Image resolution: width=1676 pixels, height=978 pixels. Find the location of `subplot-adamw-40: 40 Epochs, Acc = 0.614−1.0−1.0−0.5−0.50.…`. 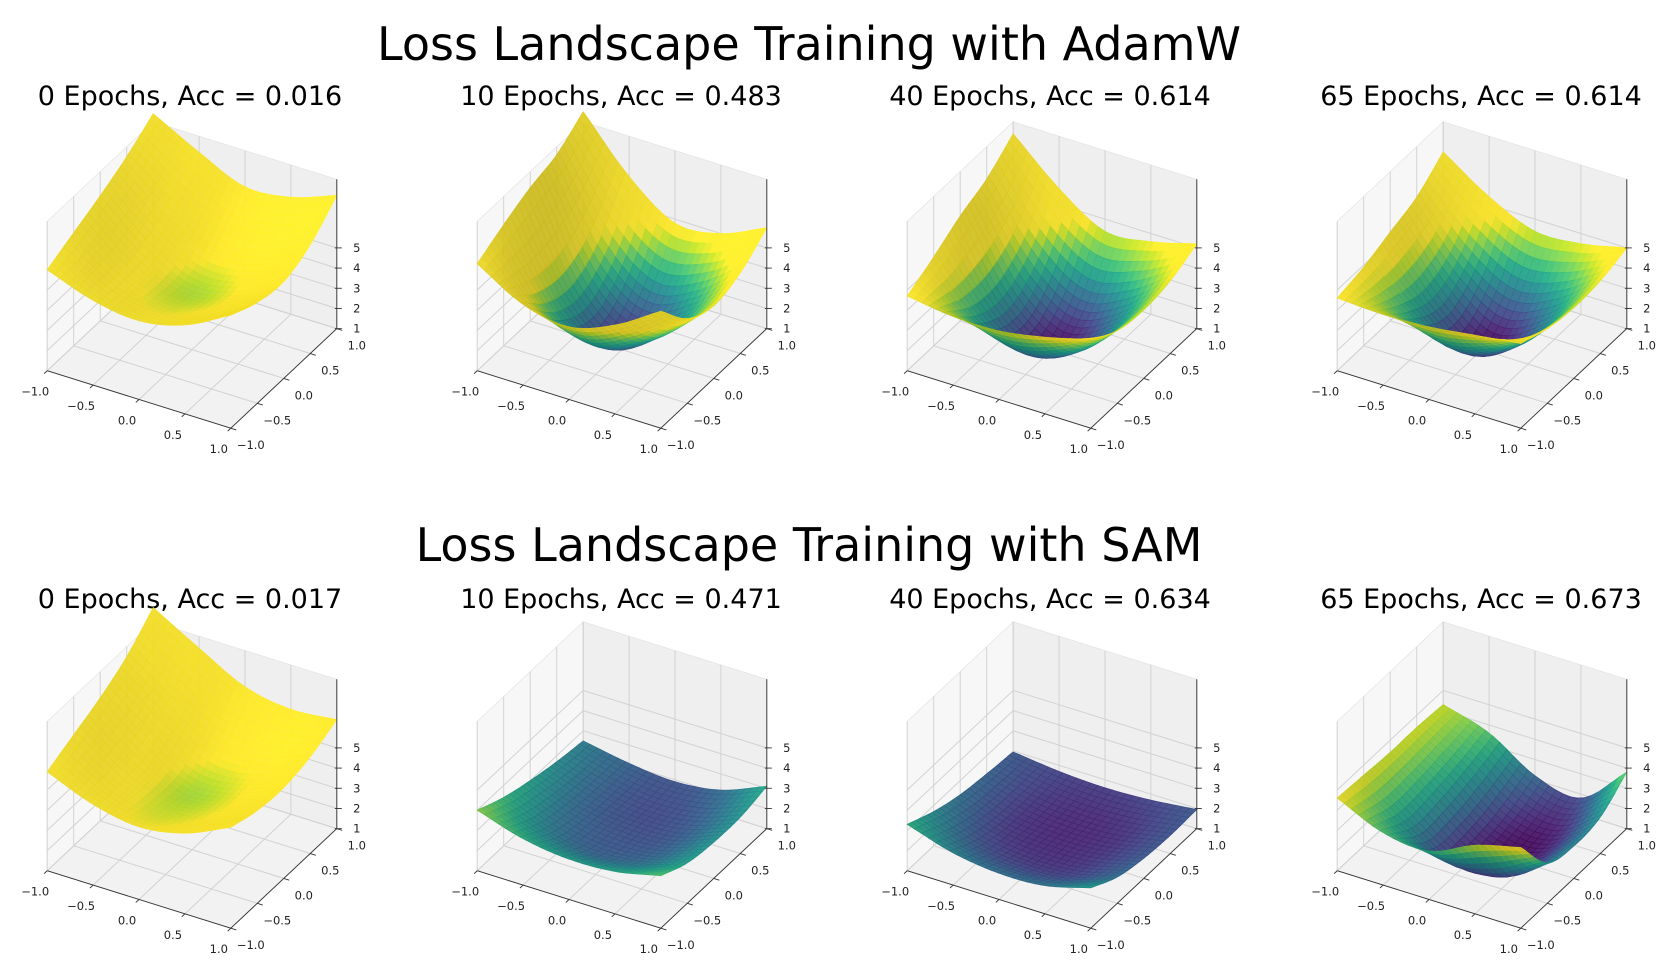

subplot-adamw-40: 40 Epochs, Acc = 0.614−1.0−1.0−0.5−0.50.… is located at coordinates (1053, 268).